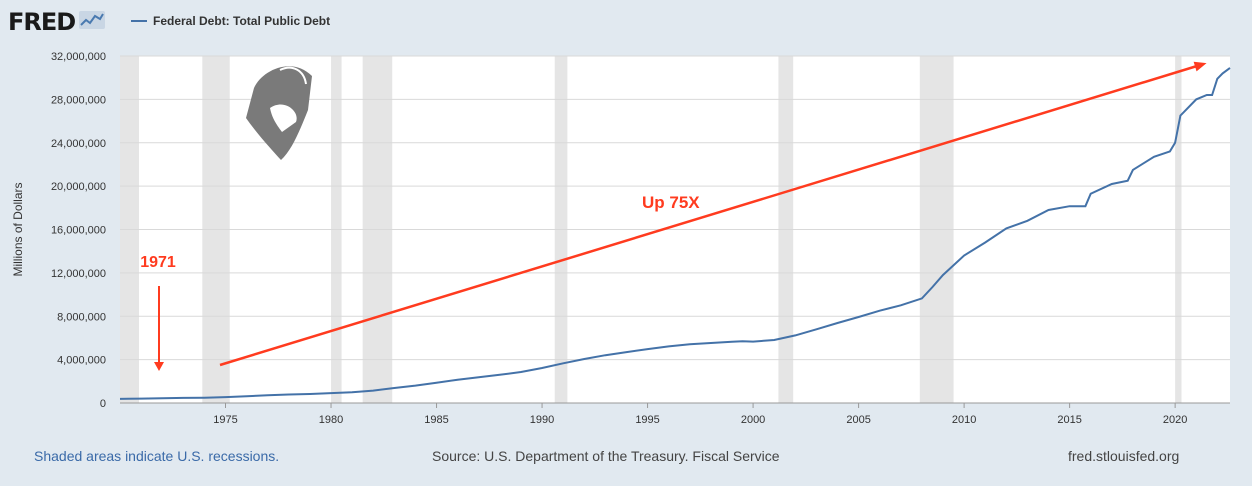 The width and height of the screenshot is (1252, 486). I want to click on y-tick-label: 32,000,000, so click(78, 57).